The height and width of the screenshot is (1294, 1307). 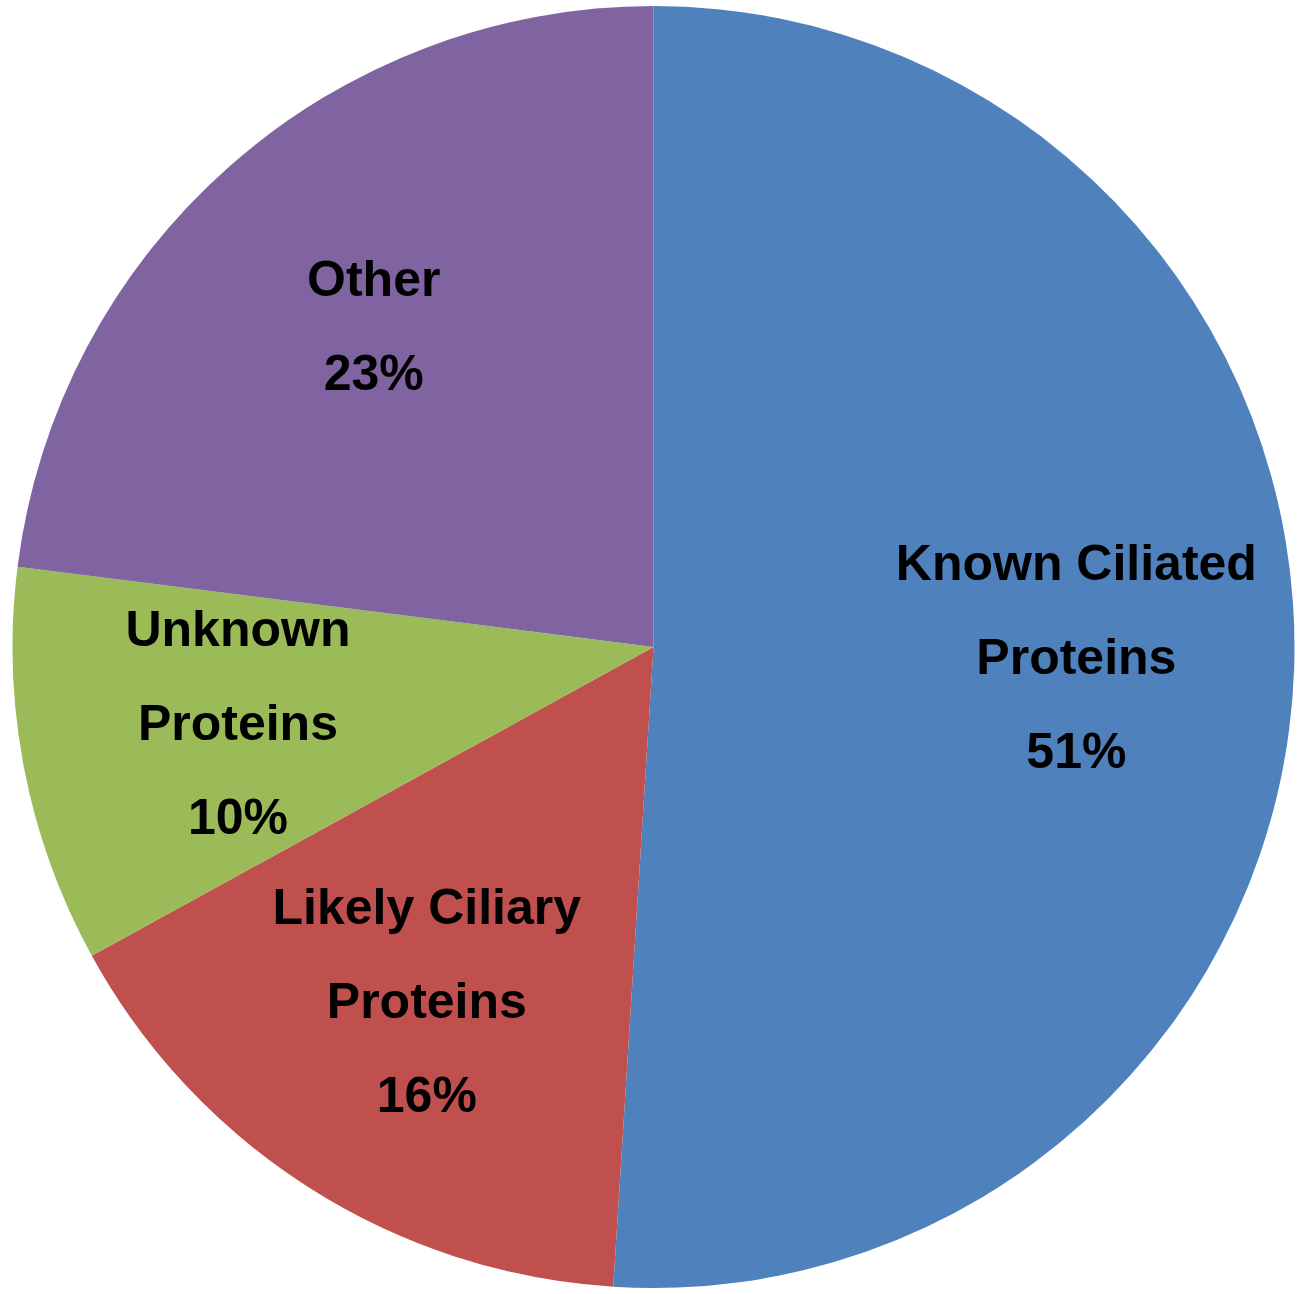 I want to click on slice-label: Other, so click(x=374, y=279).